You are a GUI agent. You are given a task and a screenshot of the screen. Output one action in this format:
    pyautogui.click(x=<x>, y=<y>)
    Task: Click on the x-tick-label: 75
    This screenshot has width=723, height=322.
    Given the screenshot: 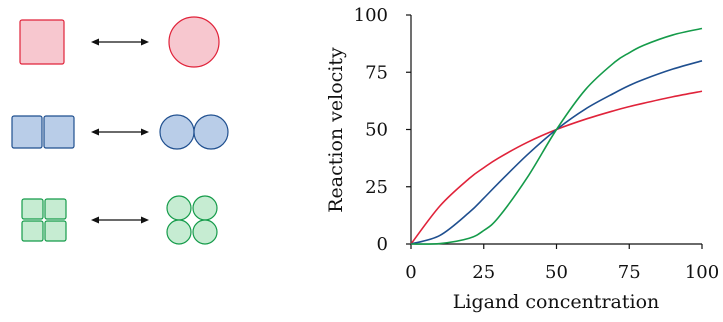 What is the action you would take?
    pyautogui.click(x=629, y=272)
    